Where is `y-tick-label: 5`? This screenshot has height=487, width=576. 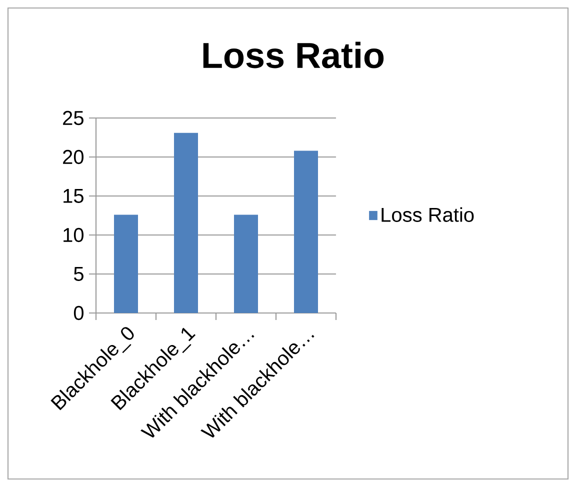 y-tick-label: 5 is located at coordinates (79, 274).